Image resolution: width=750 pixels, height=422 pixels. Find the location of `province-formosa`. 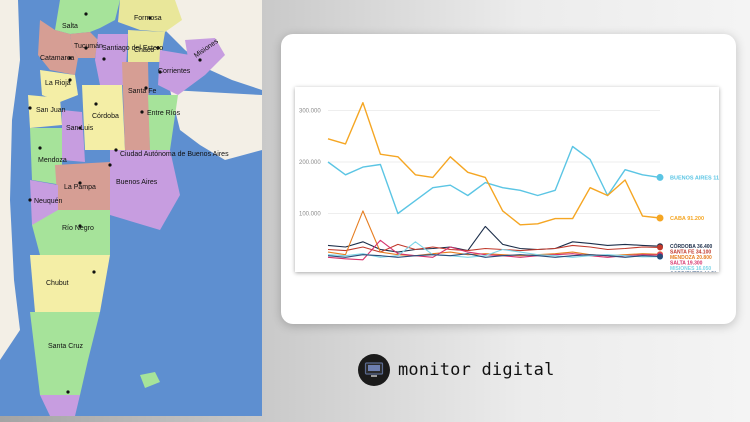

province-formosa is located at coordinates (150, 16).